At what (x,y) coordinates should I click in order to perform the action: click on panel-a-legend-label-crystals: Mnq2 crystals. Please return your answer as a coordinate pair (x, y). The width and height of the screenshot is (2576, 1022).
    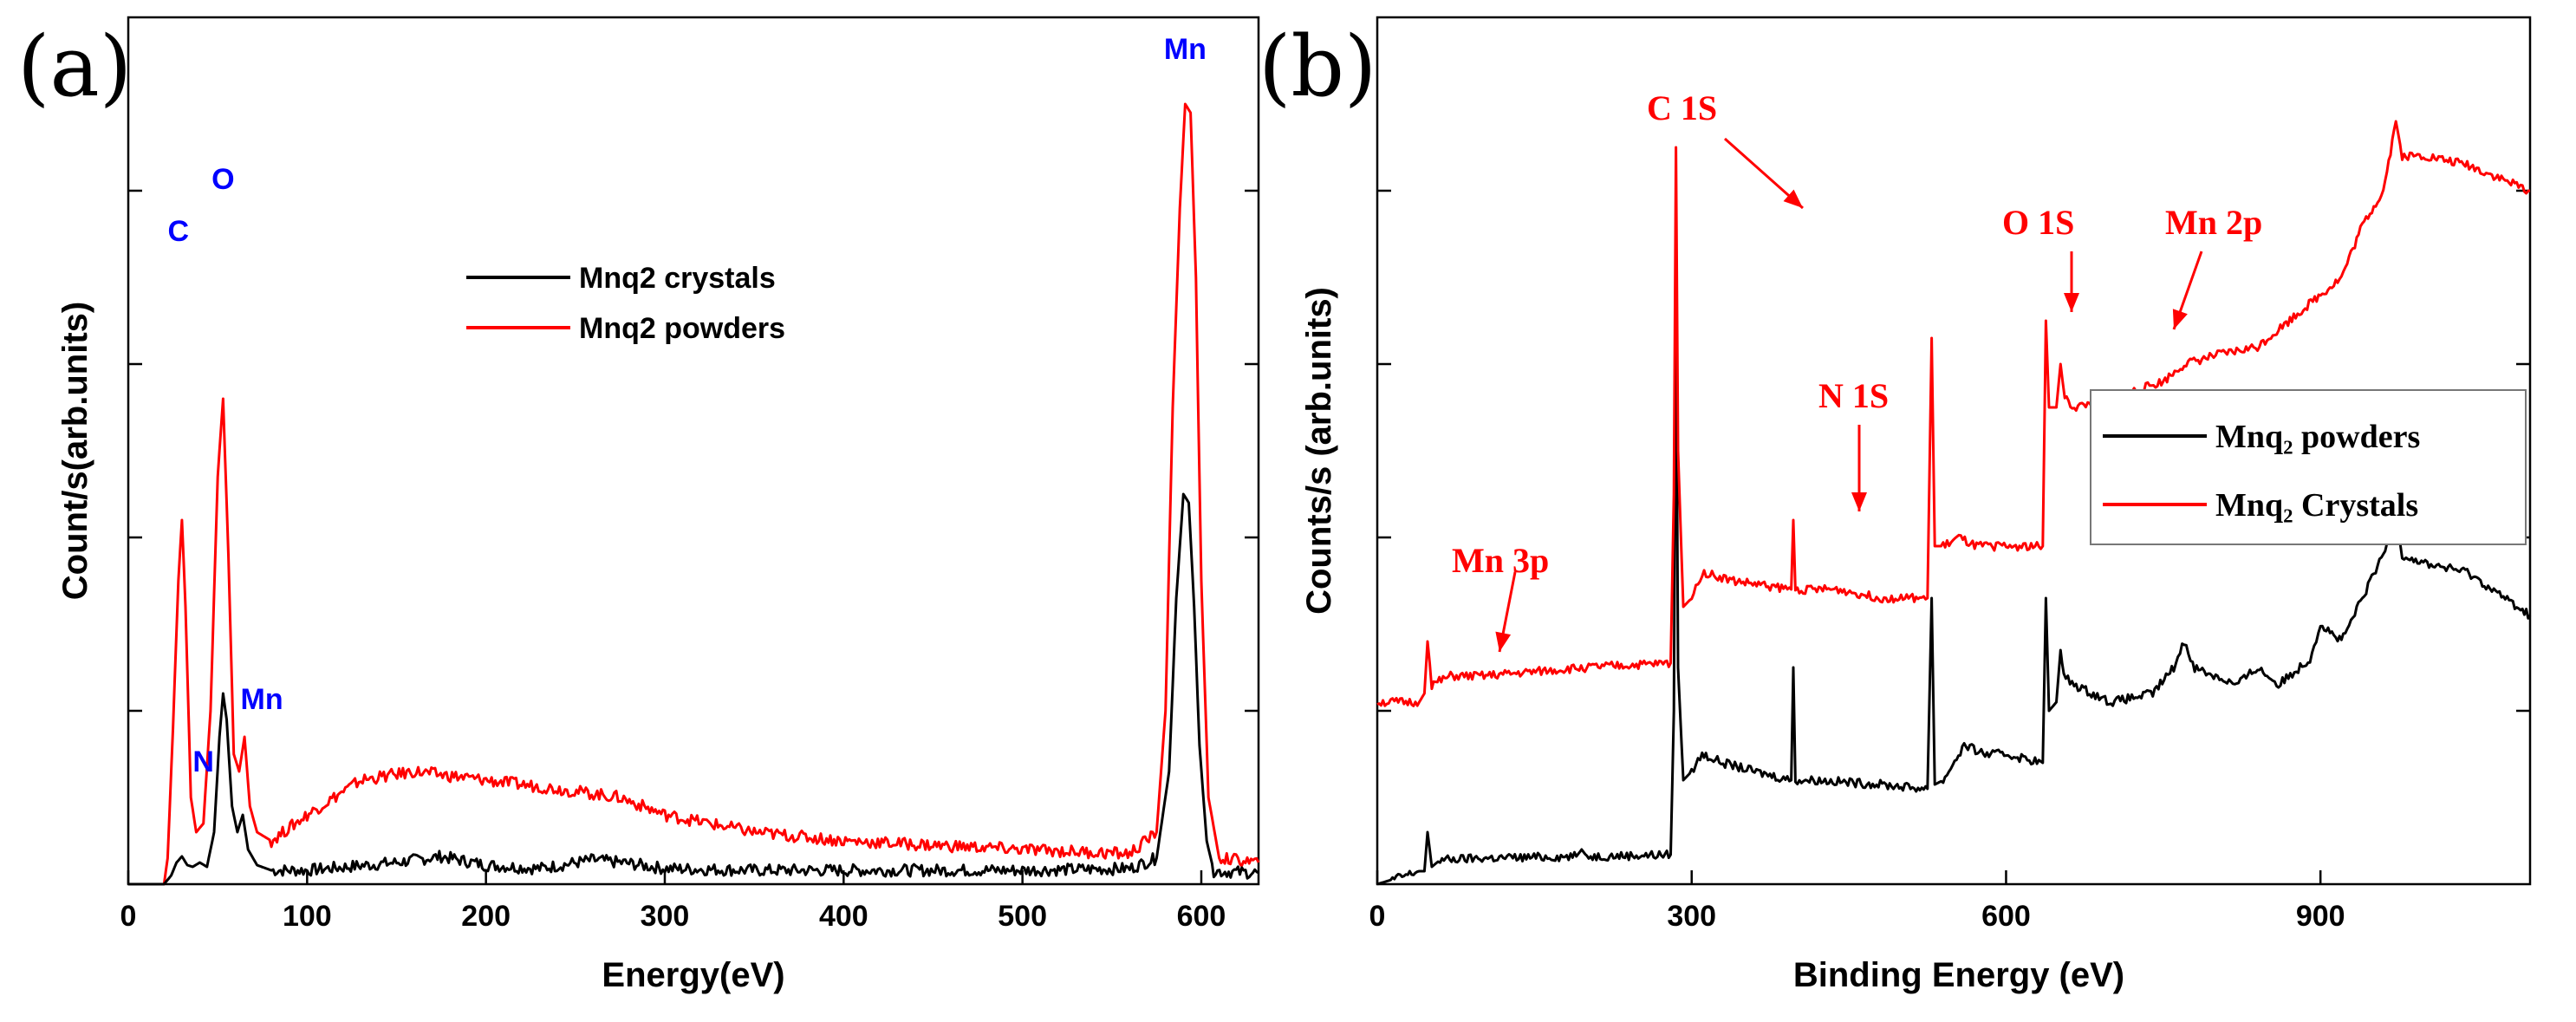
    Looking at the image, I should click on (677, 278).